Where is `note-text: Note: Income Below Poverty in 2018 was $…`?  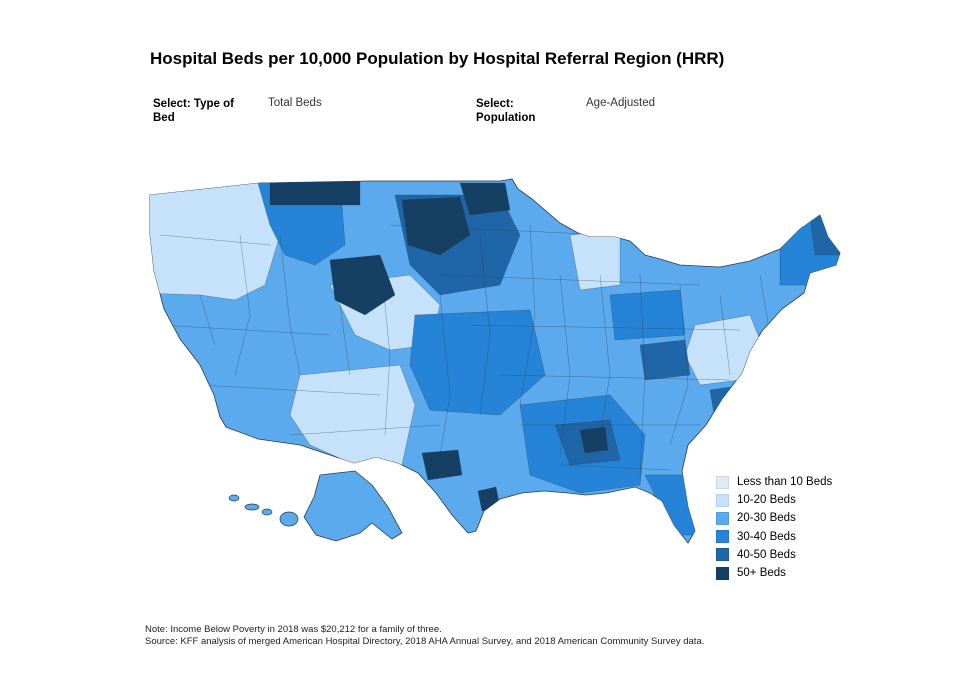
note-text: Note: Income Below Poverty in 2018 was $… is located at coordinates (293, 629).